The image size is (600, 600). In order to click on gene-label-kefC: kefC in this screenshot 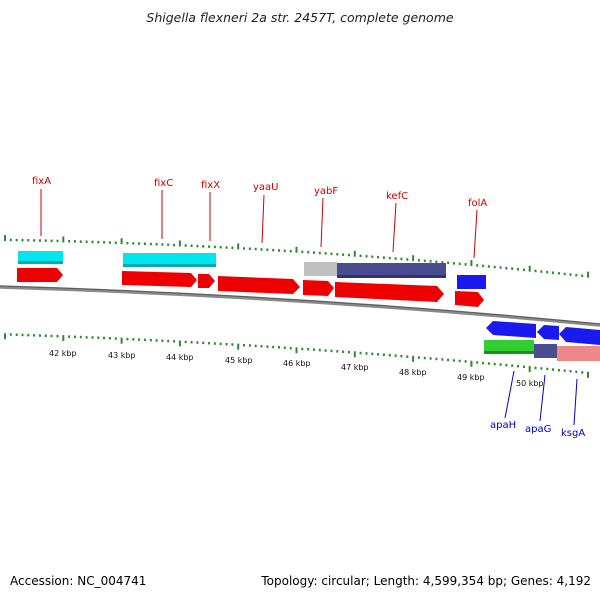, I will do `click(397, 196)`.